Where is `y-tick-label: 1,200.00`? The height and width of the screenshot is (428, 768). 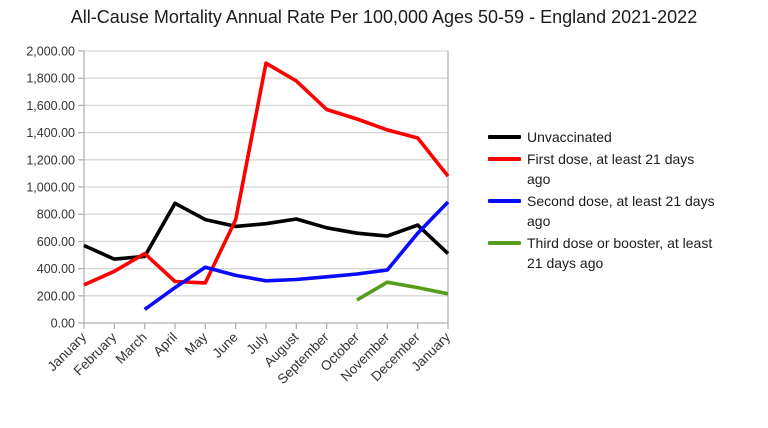 y-tick-label: 1,200.00 is located at coordinates (50, 160).